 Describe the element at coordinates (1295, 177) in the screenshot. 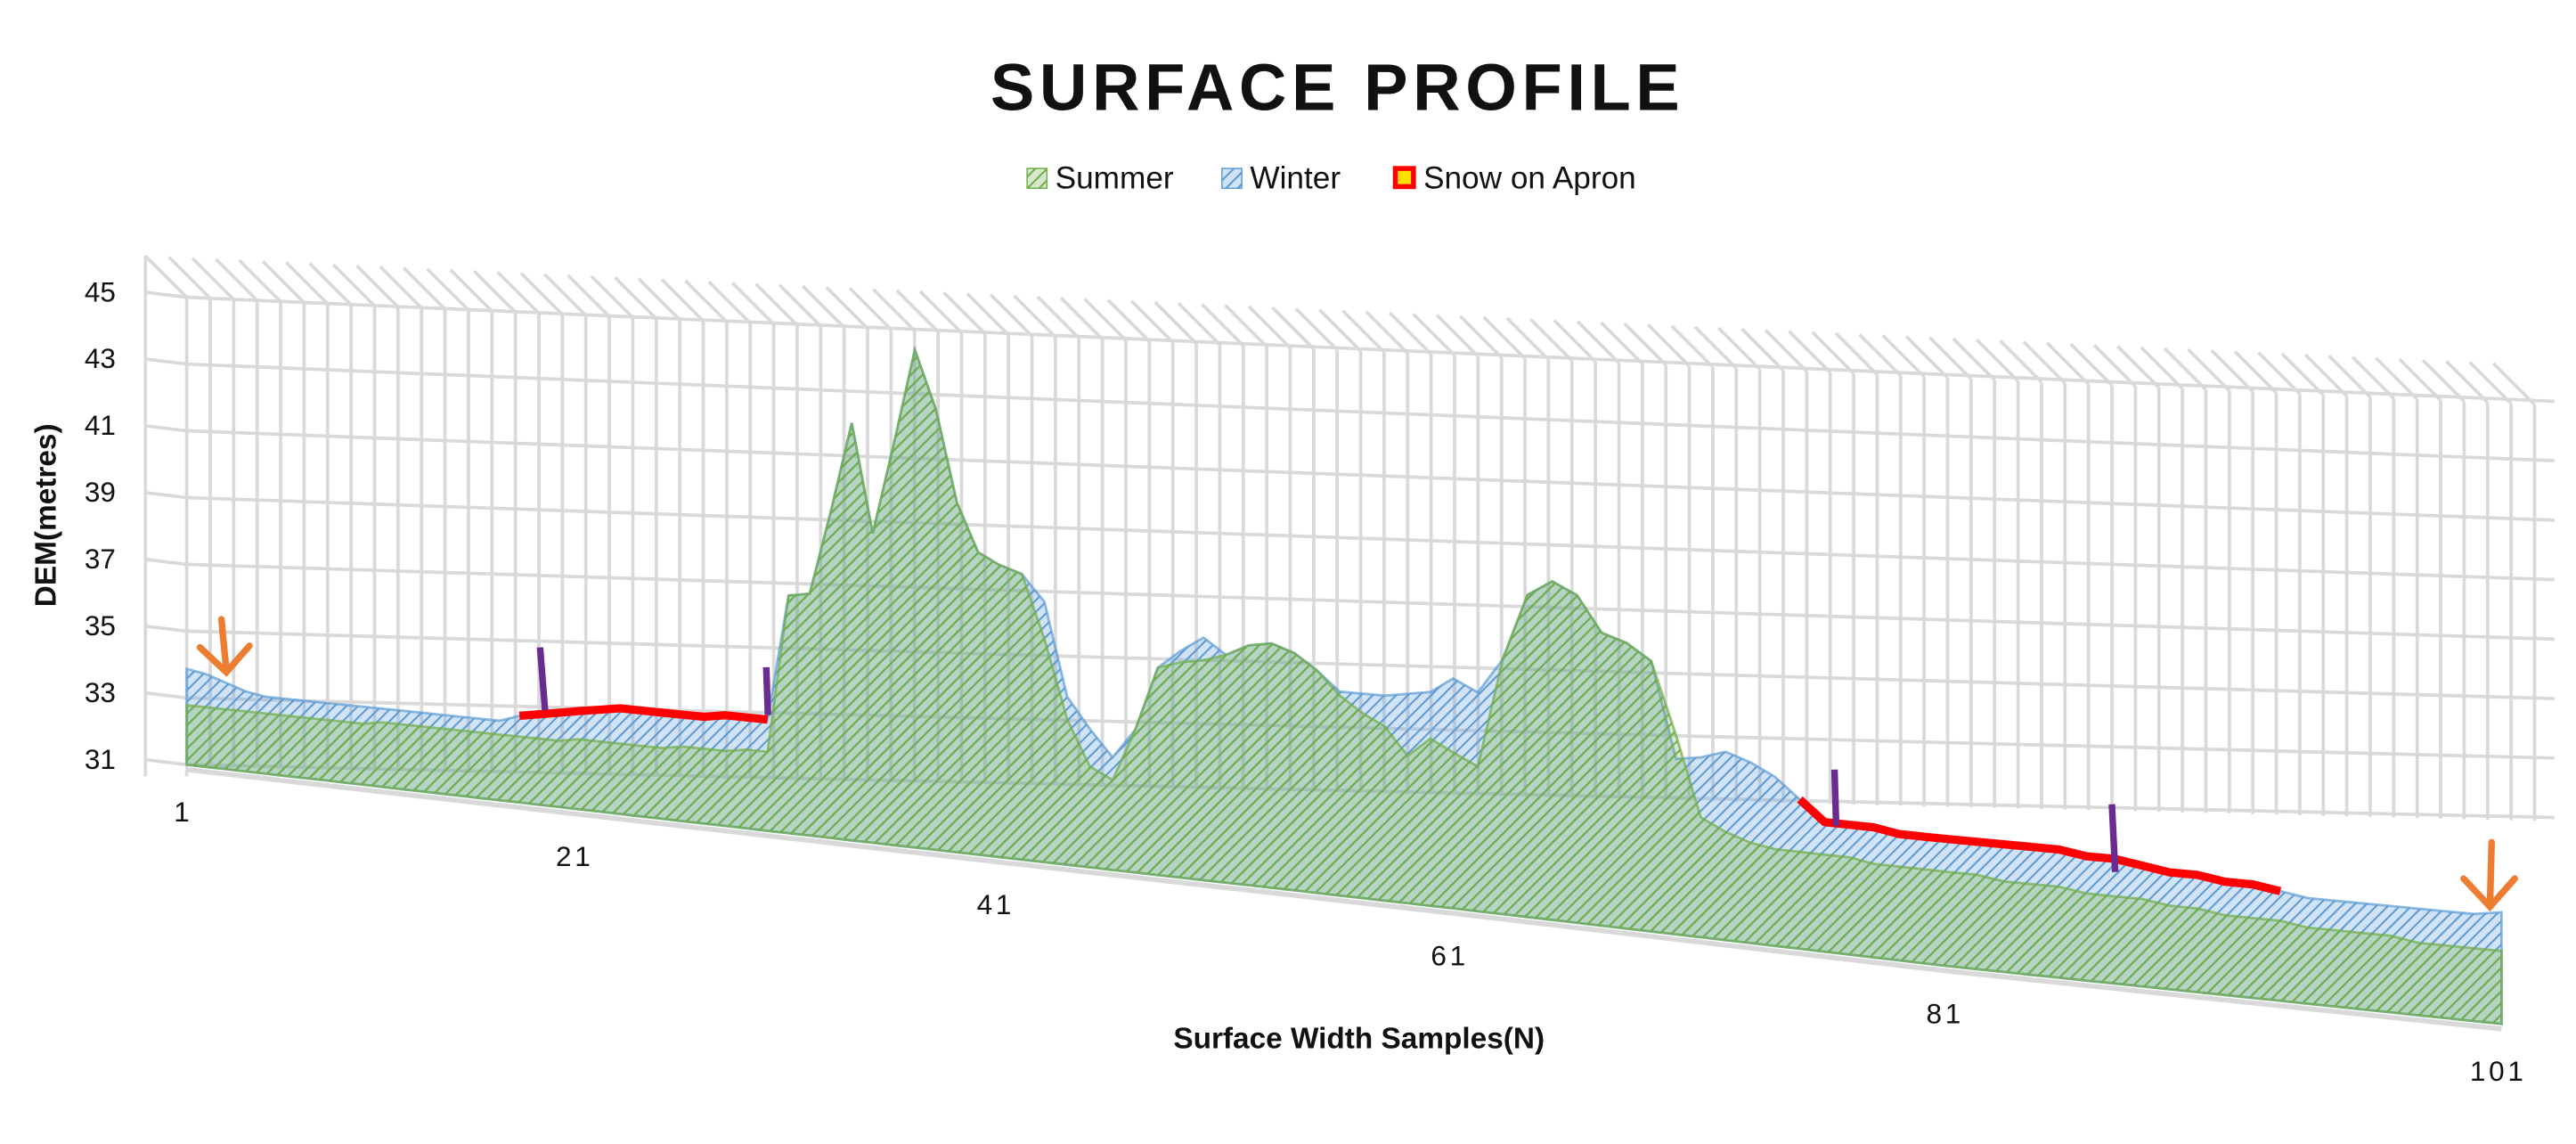

I see `legend-label: Winter` at that location.